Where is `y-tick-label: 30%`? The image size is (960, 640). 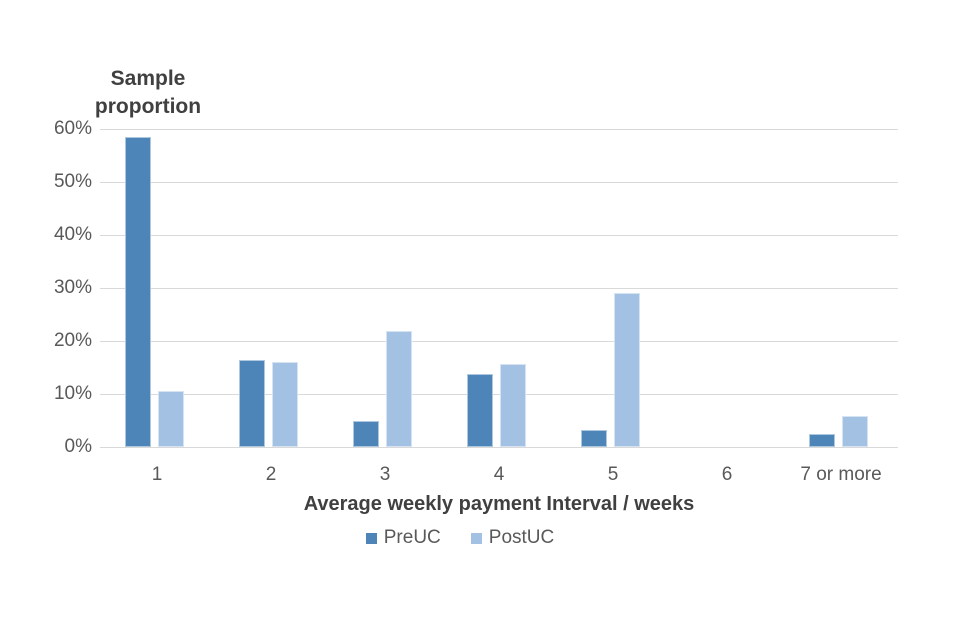
y-tick-label: 30% is located at coordinates (72, 287).